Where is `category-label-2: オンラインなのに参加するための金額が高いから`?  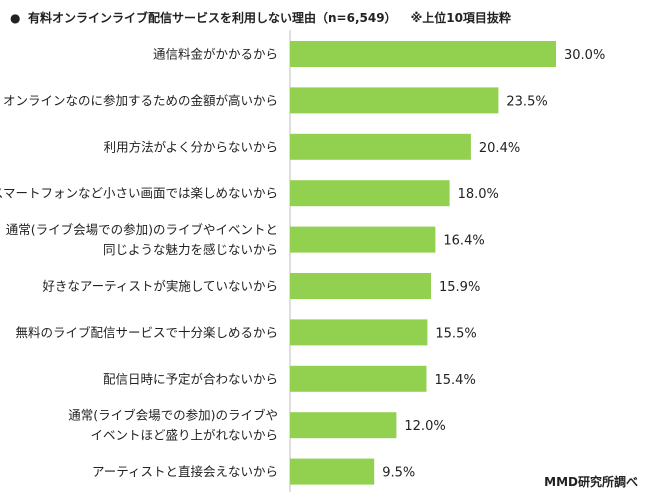
category-label-2: オンラインなのに参加するための金額が高いから is located at coordinates (140, 100).